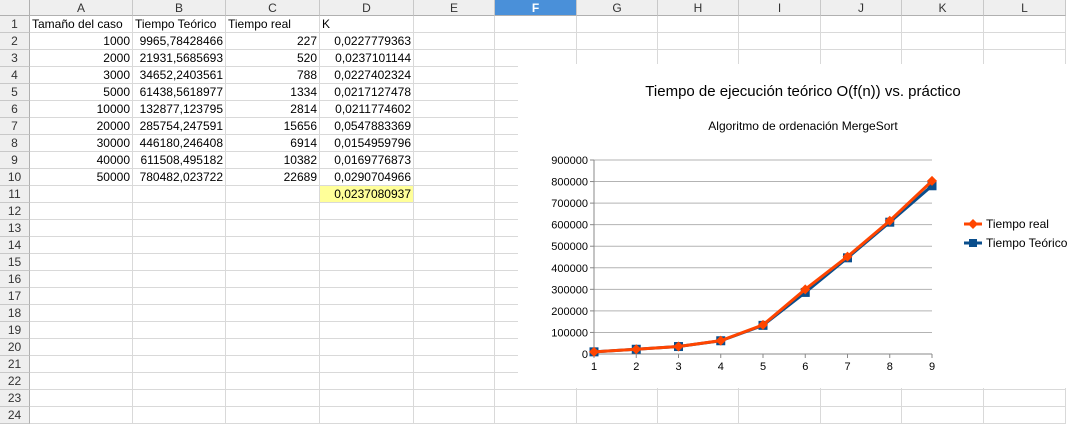 The width and height of the screenshot is (1082, 424). I want to click on cell: 21931,5685693, so click(179, 58).